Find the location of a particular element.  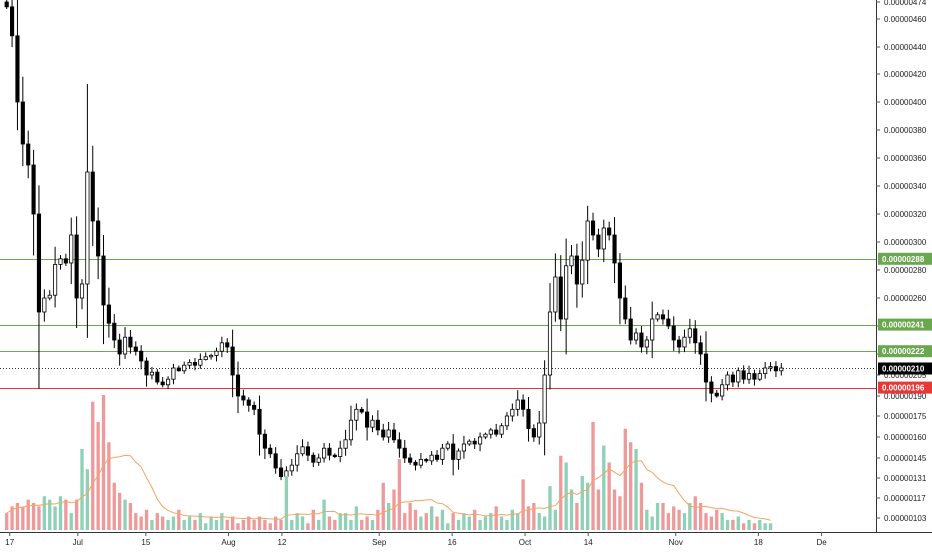

x-tick-label: De is located at coordinates (821, 542).